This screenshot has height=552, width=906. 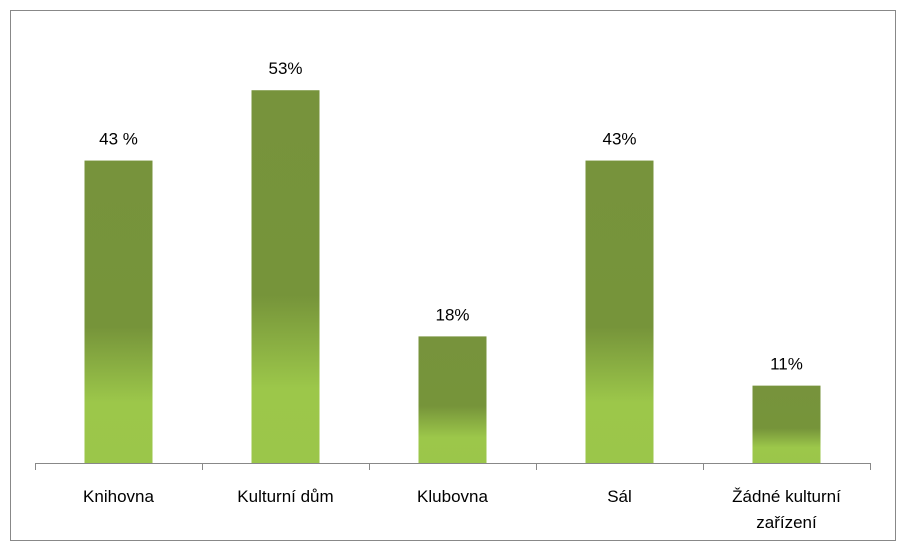 What do you see at coordinates (118, 496) in the screenshot?
I see `x-tick-label: Knihovna` at bounding box center [118, 496].